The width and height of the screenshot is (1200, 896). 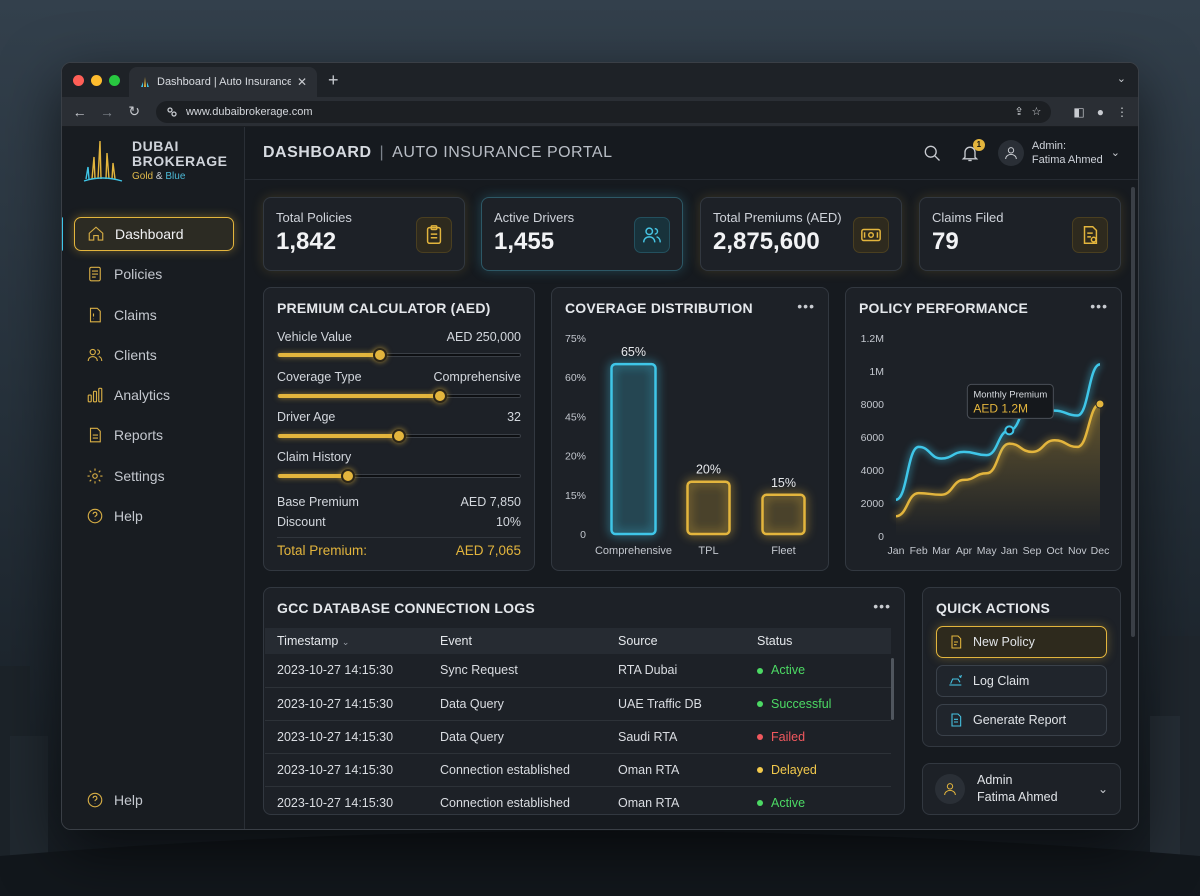 What do you see at coordinates (95, 435) in the screenshot?
I see `report-icon` at bounding box center [95, 435].